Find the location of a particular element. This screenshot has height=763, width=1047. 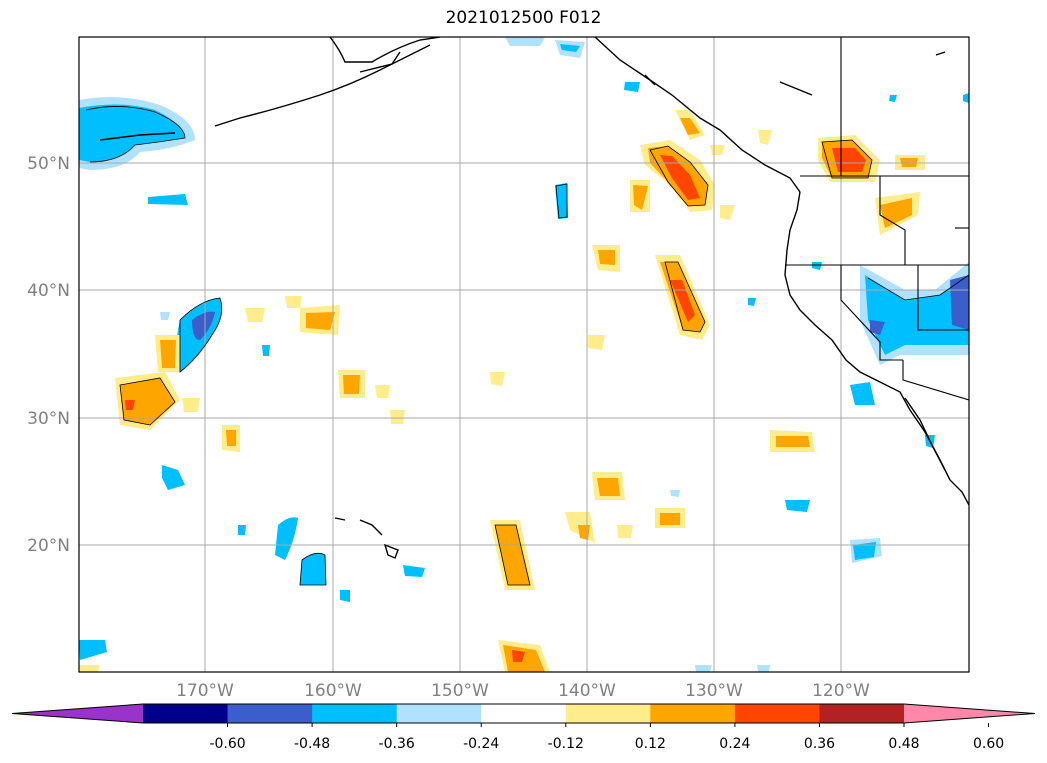

latitude-labels: 50°N 40°N 30°N 20°N is located at coordinates (48, 355).